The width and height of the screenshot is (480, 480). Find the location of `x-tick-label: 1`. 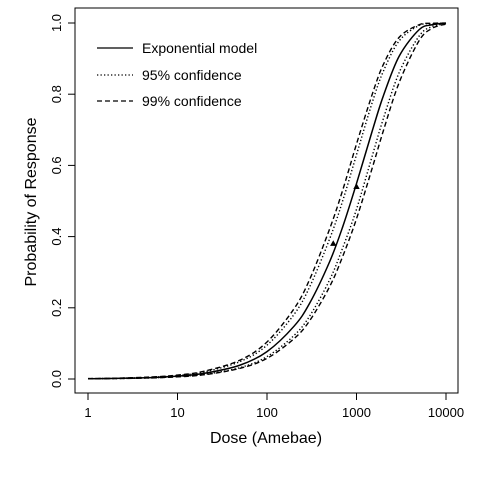

x-tick-label: 1 is located at coordinates (87, 412).